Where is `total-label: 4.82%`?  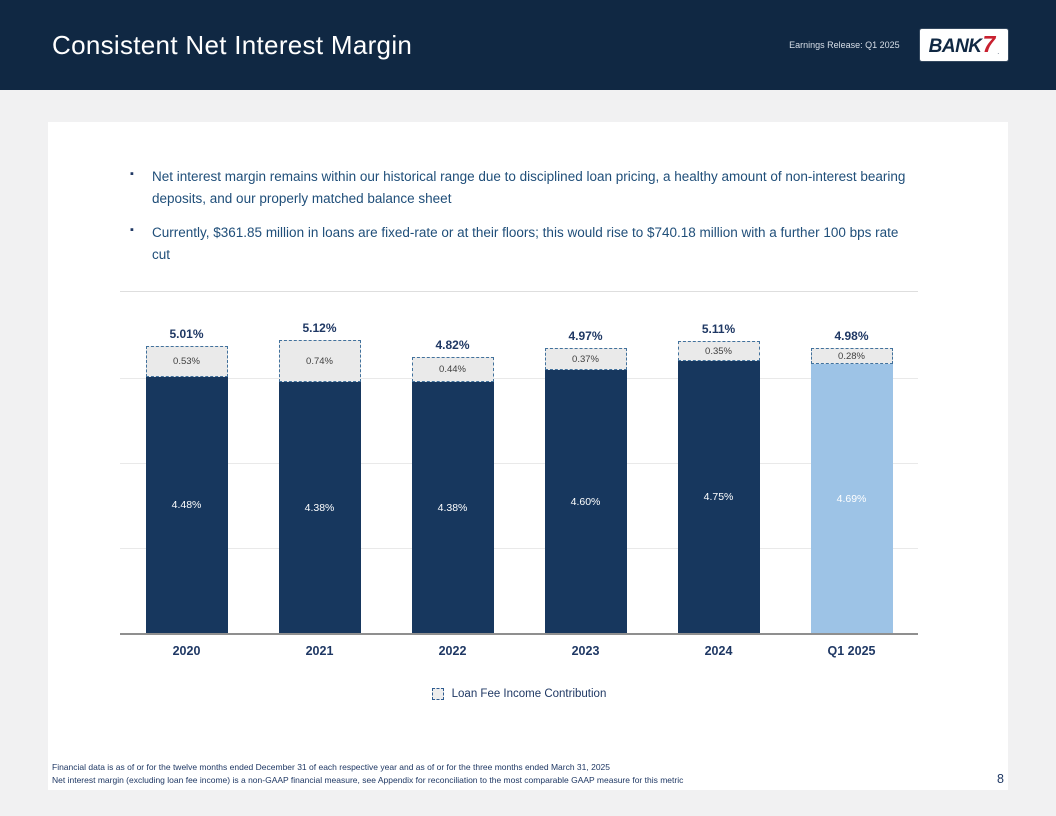
total-label: 4.82% is located at coordinates (452, 345).